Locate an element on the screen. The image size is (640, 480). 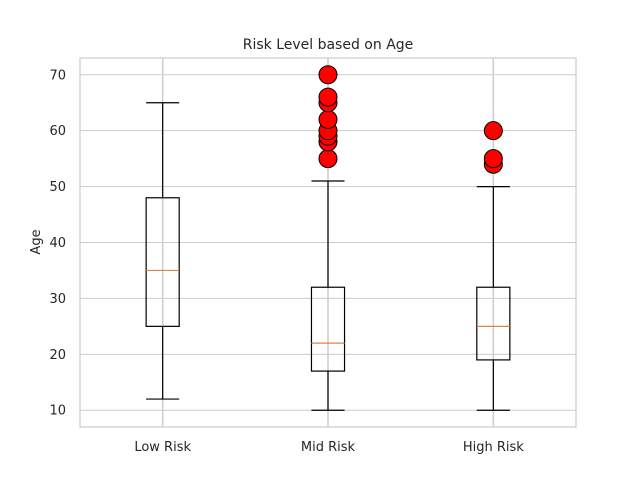
x-tick-label: High Risk is located at coordinates (493, 447).